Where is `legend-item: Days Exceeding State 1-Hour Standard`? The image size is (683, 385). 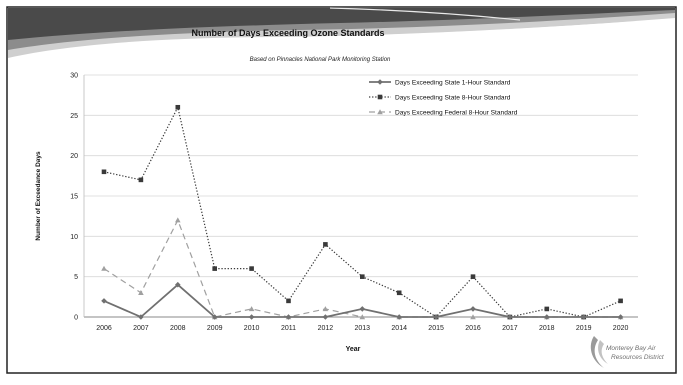 legend-item: Days Exceeding State 1-Hour Standard is located at coordinates (440, 83).